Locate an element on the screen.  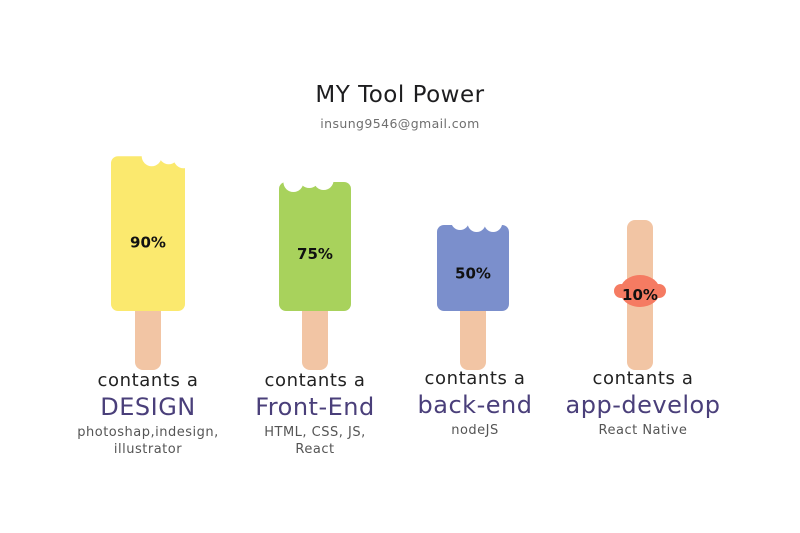
tools-line: HTML, CSS, JS, is located at coordinates (315, 432).